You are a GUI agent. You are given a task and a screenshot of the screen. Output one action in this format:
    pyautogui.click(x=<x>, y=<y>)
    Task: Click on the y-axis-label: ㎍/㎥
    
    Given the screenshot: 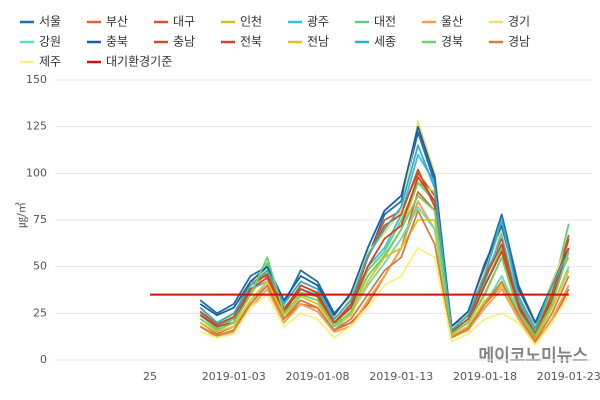 What is the action you would take?
    pyautogui.click(x=21, y=215)
    